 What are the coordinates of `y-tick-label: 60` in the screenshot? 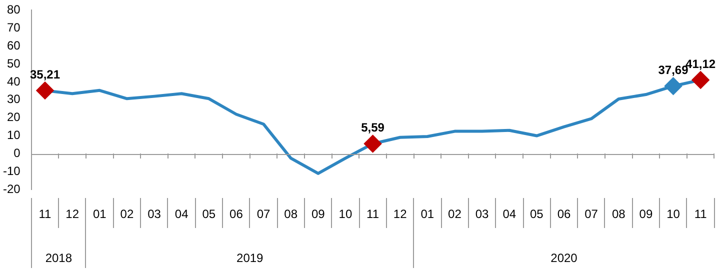 It's located at (13, 45).